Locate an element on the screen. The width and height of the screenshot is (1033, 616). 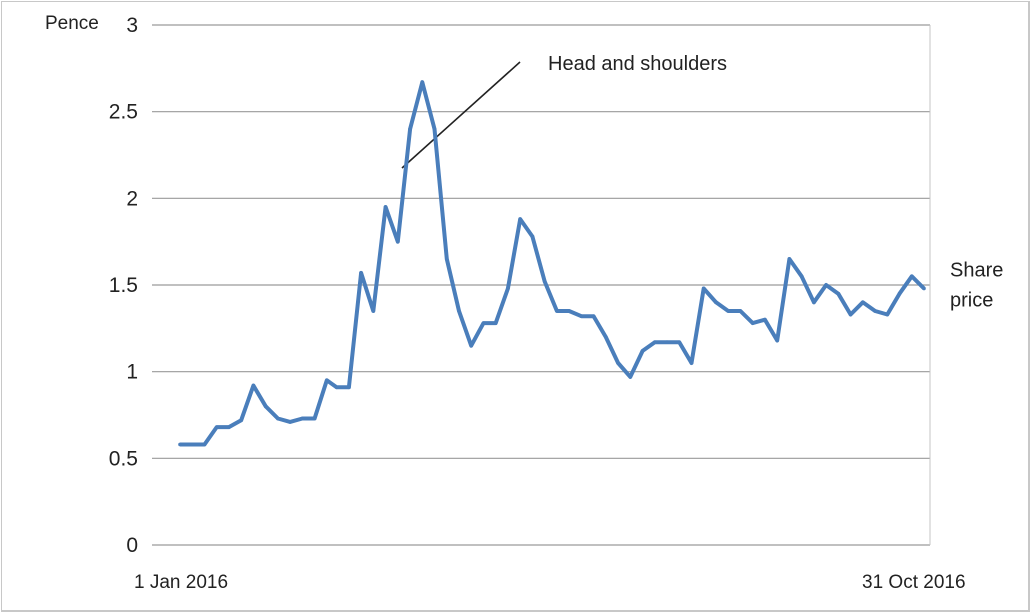
x-end-label: 31 Oct 2016 is located at coordinates (914, 582).